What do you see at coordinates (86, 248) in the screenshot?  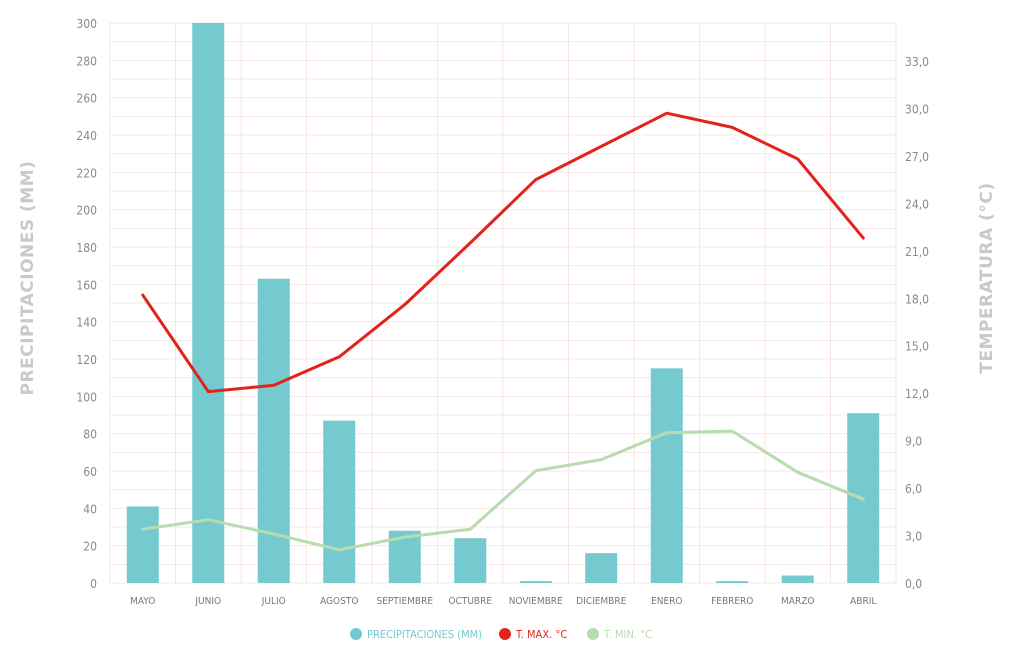 I see `y-tick-label: 180` at bounding box center [86, 248].